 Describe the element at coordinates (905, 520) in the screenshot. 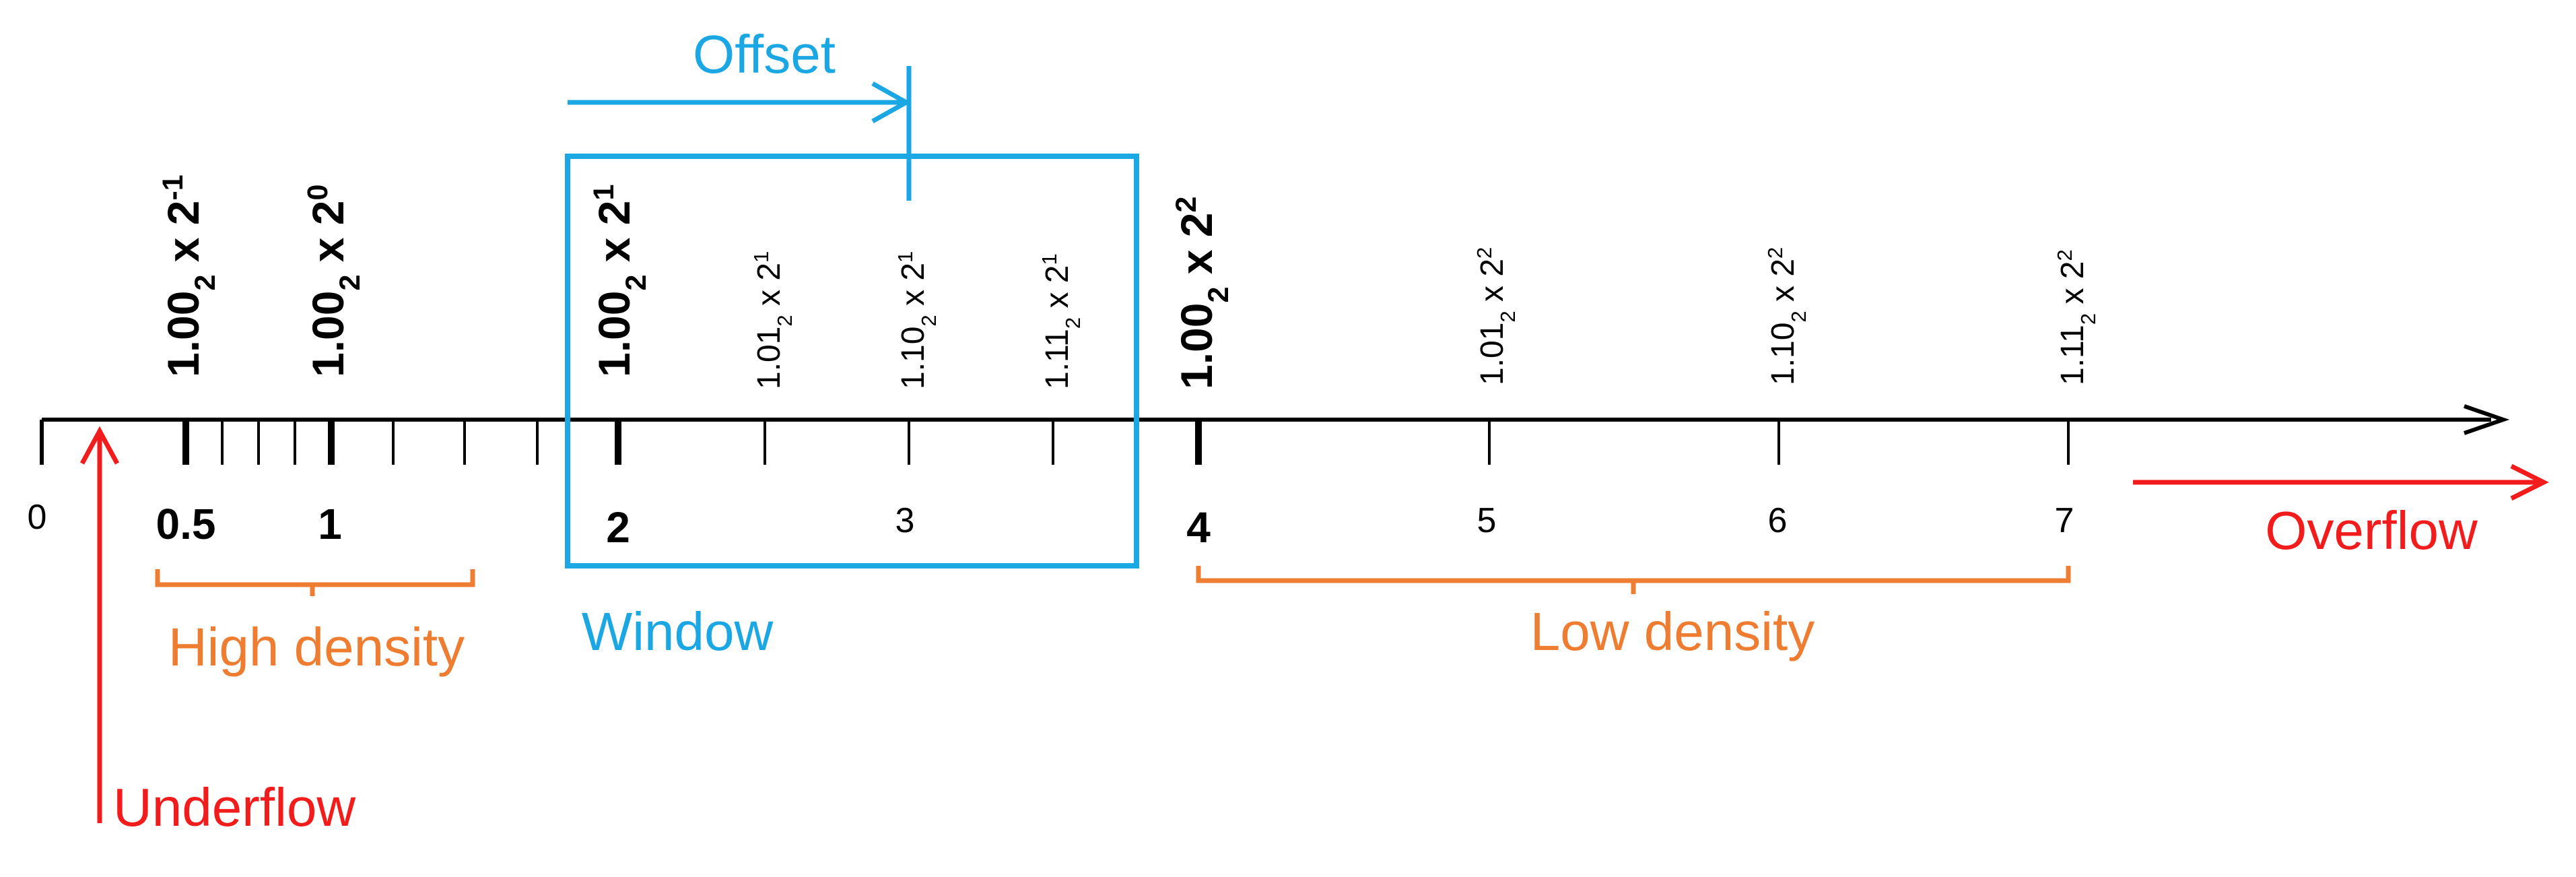

I see `axis-number: 3` at that location.